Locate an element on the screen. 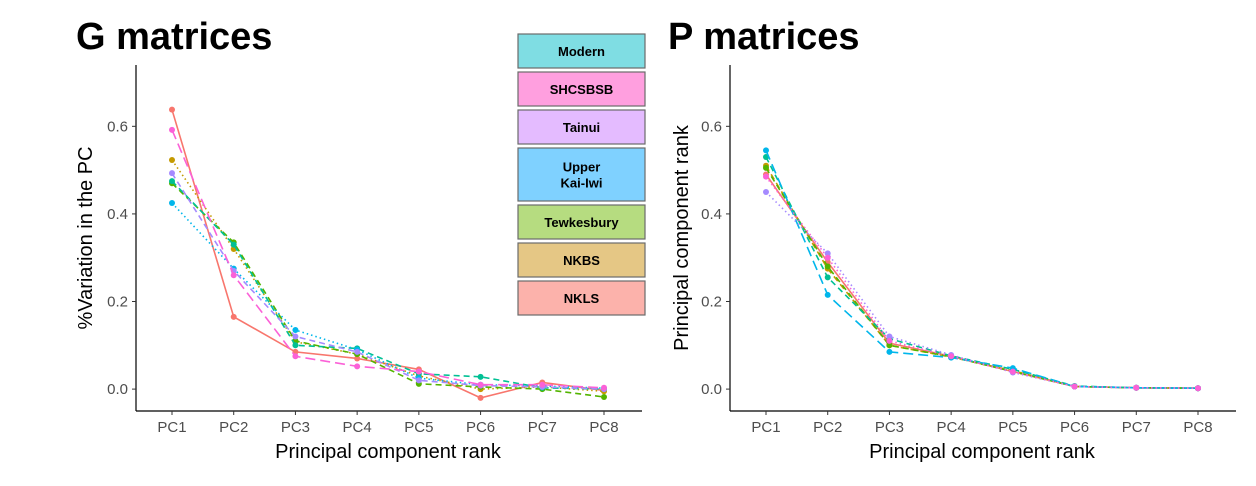 This screenshot has width=1256, height=486. y-tick-label: 0.0 is located at coordinates (711, 389).